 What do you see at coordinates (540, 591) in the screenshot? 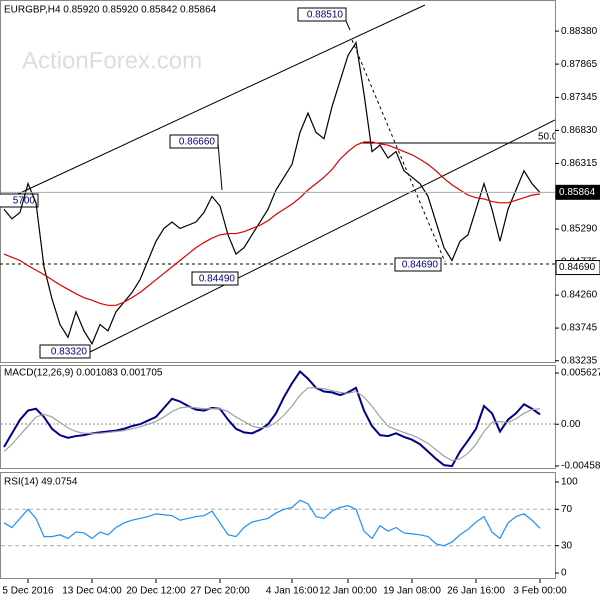
I see `x-tick-label: 3 Feb 00:00` at bounding box center [540, 591].